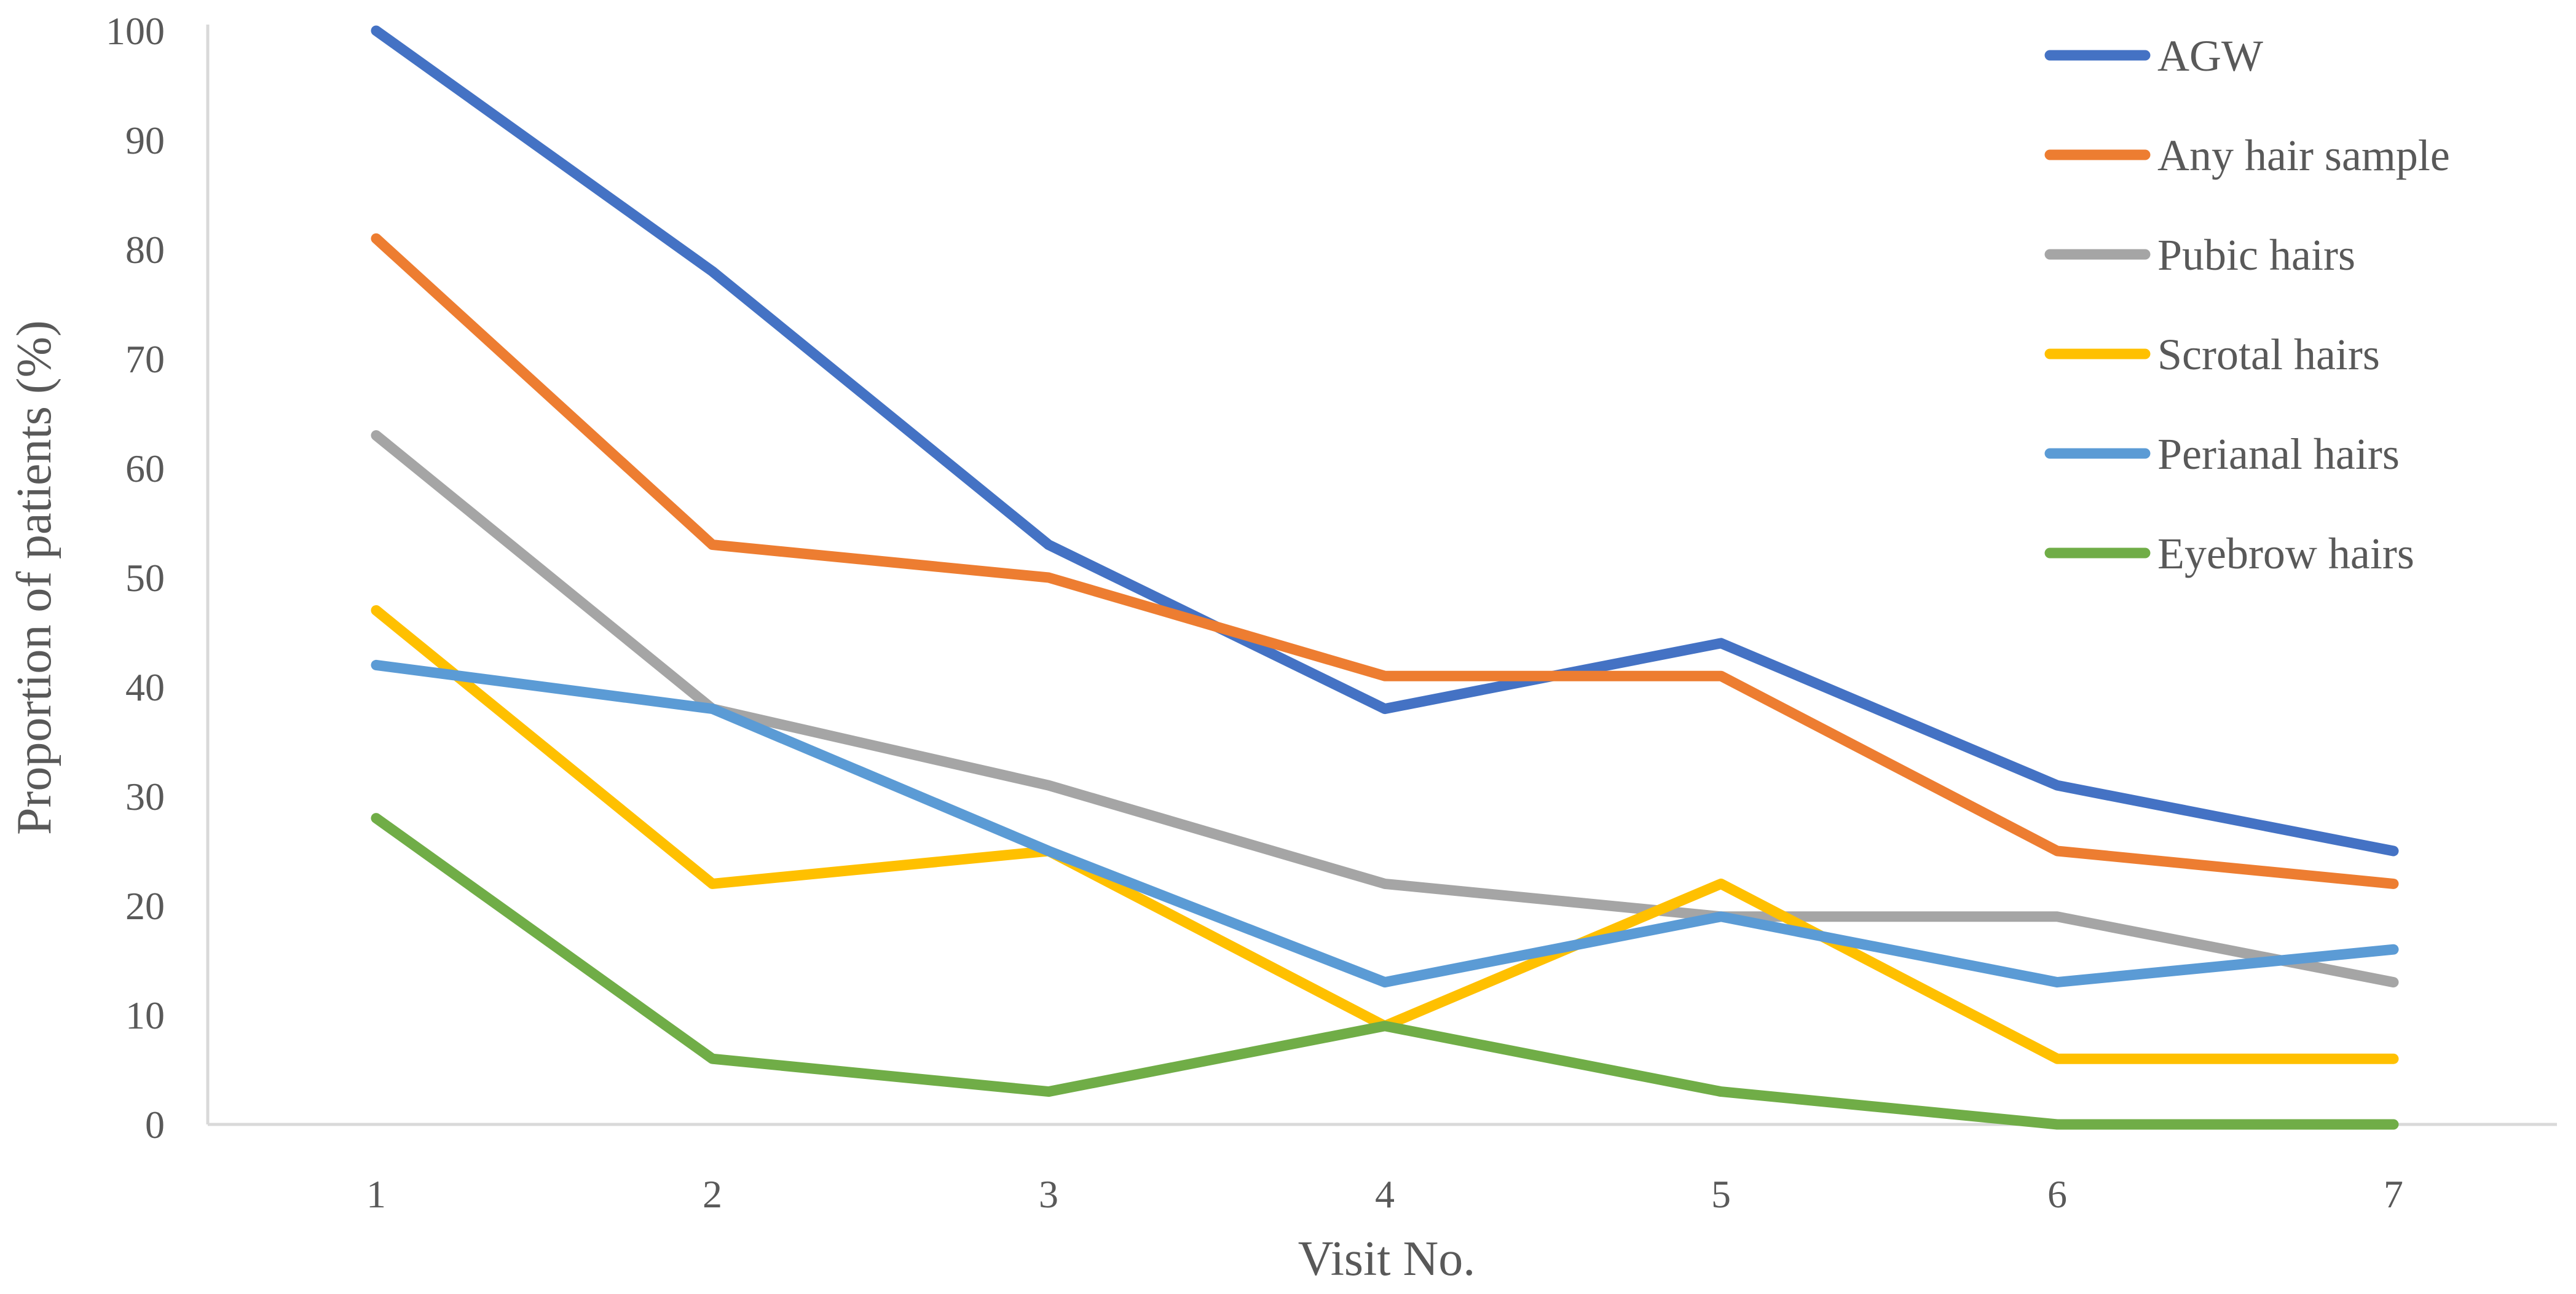 Image resolution: width=2576 pixels, height=1294 pixels. What do you see at coordinates (145, 796) in the screenshot?
I see `y-tick-label: 30` at bounding box center [145, 796].